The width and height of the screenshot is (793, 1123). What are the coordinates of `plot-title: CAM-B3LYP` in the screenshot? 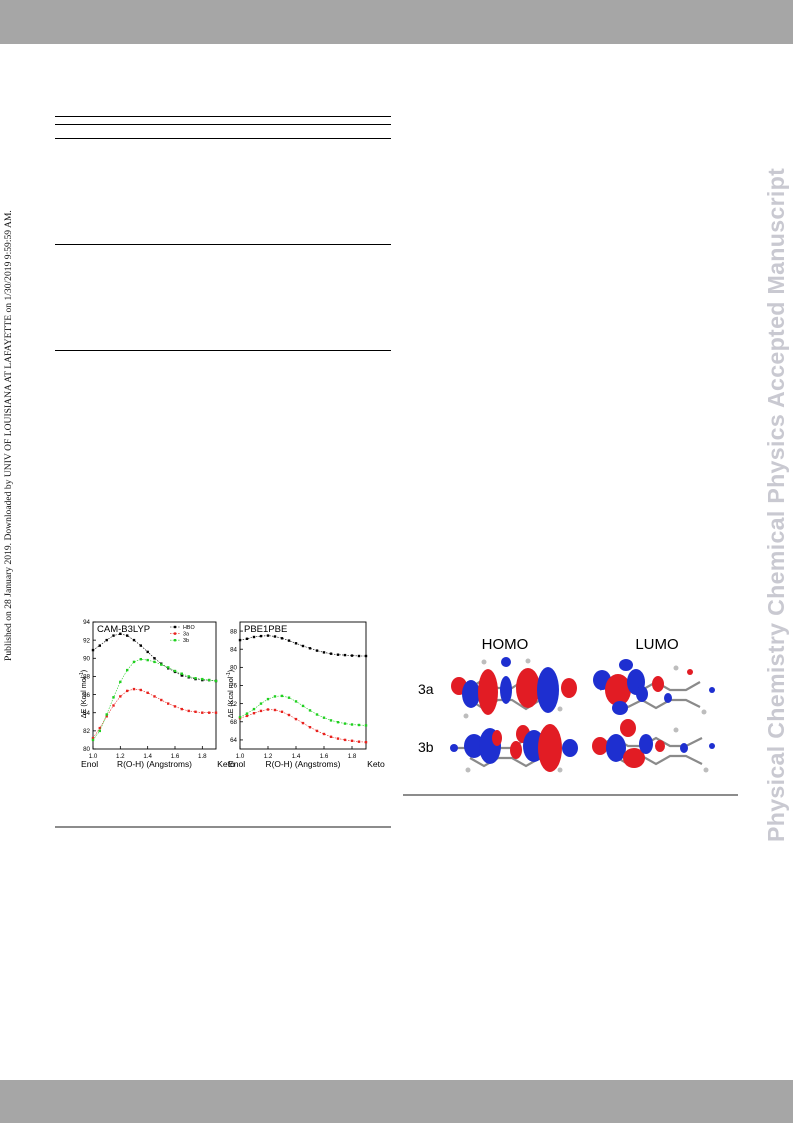 It's located at (123, 629).